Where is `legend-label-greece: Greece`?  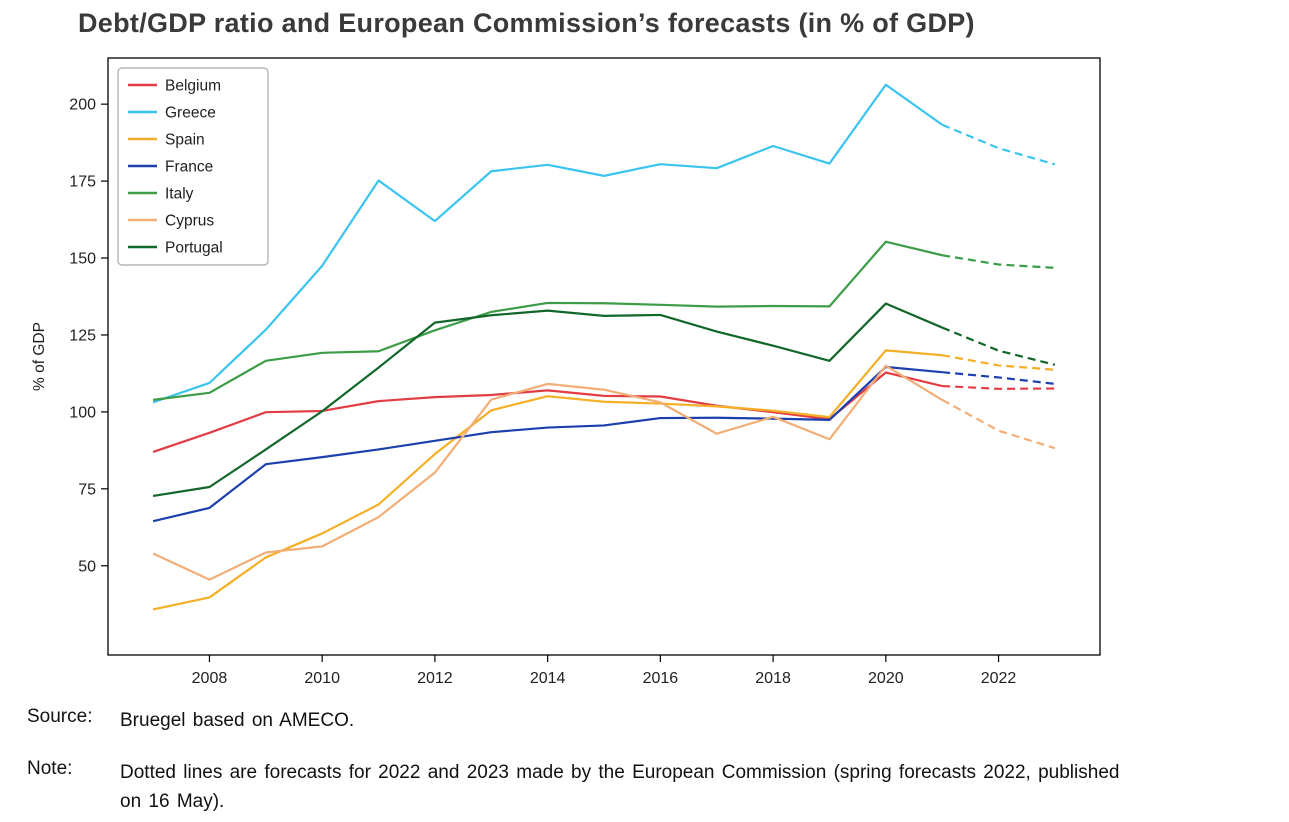
legend-label-greece: Greece is located at coordinates (190, 113).